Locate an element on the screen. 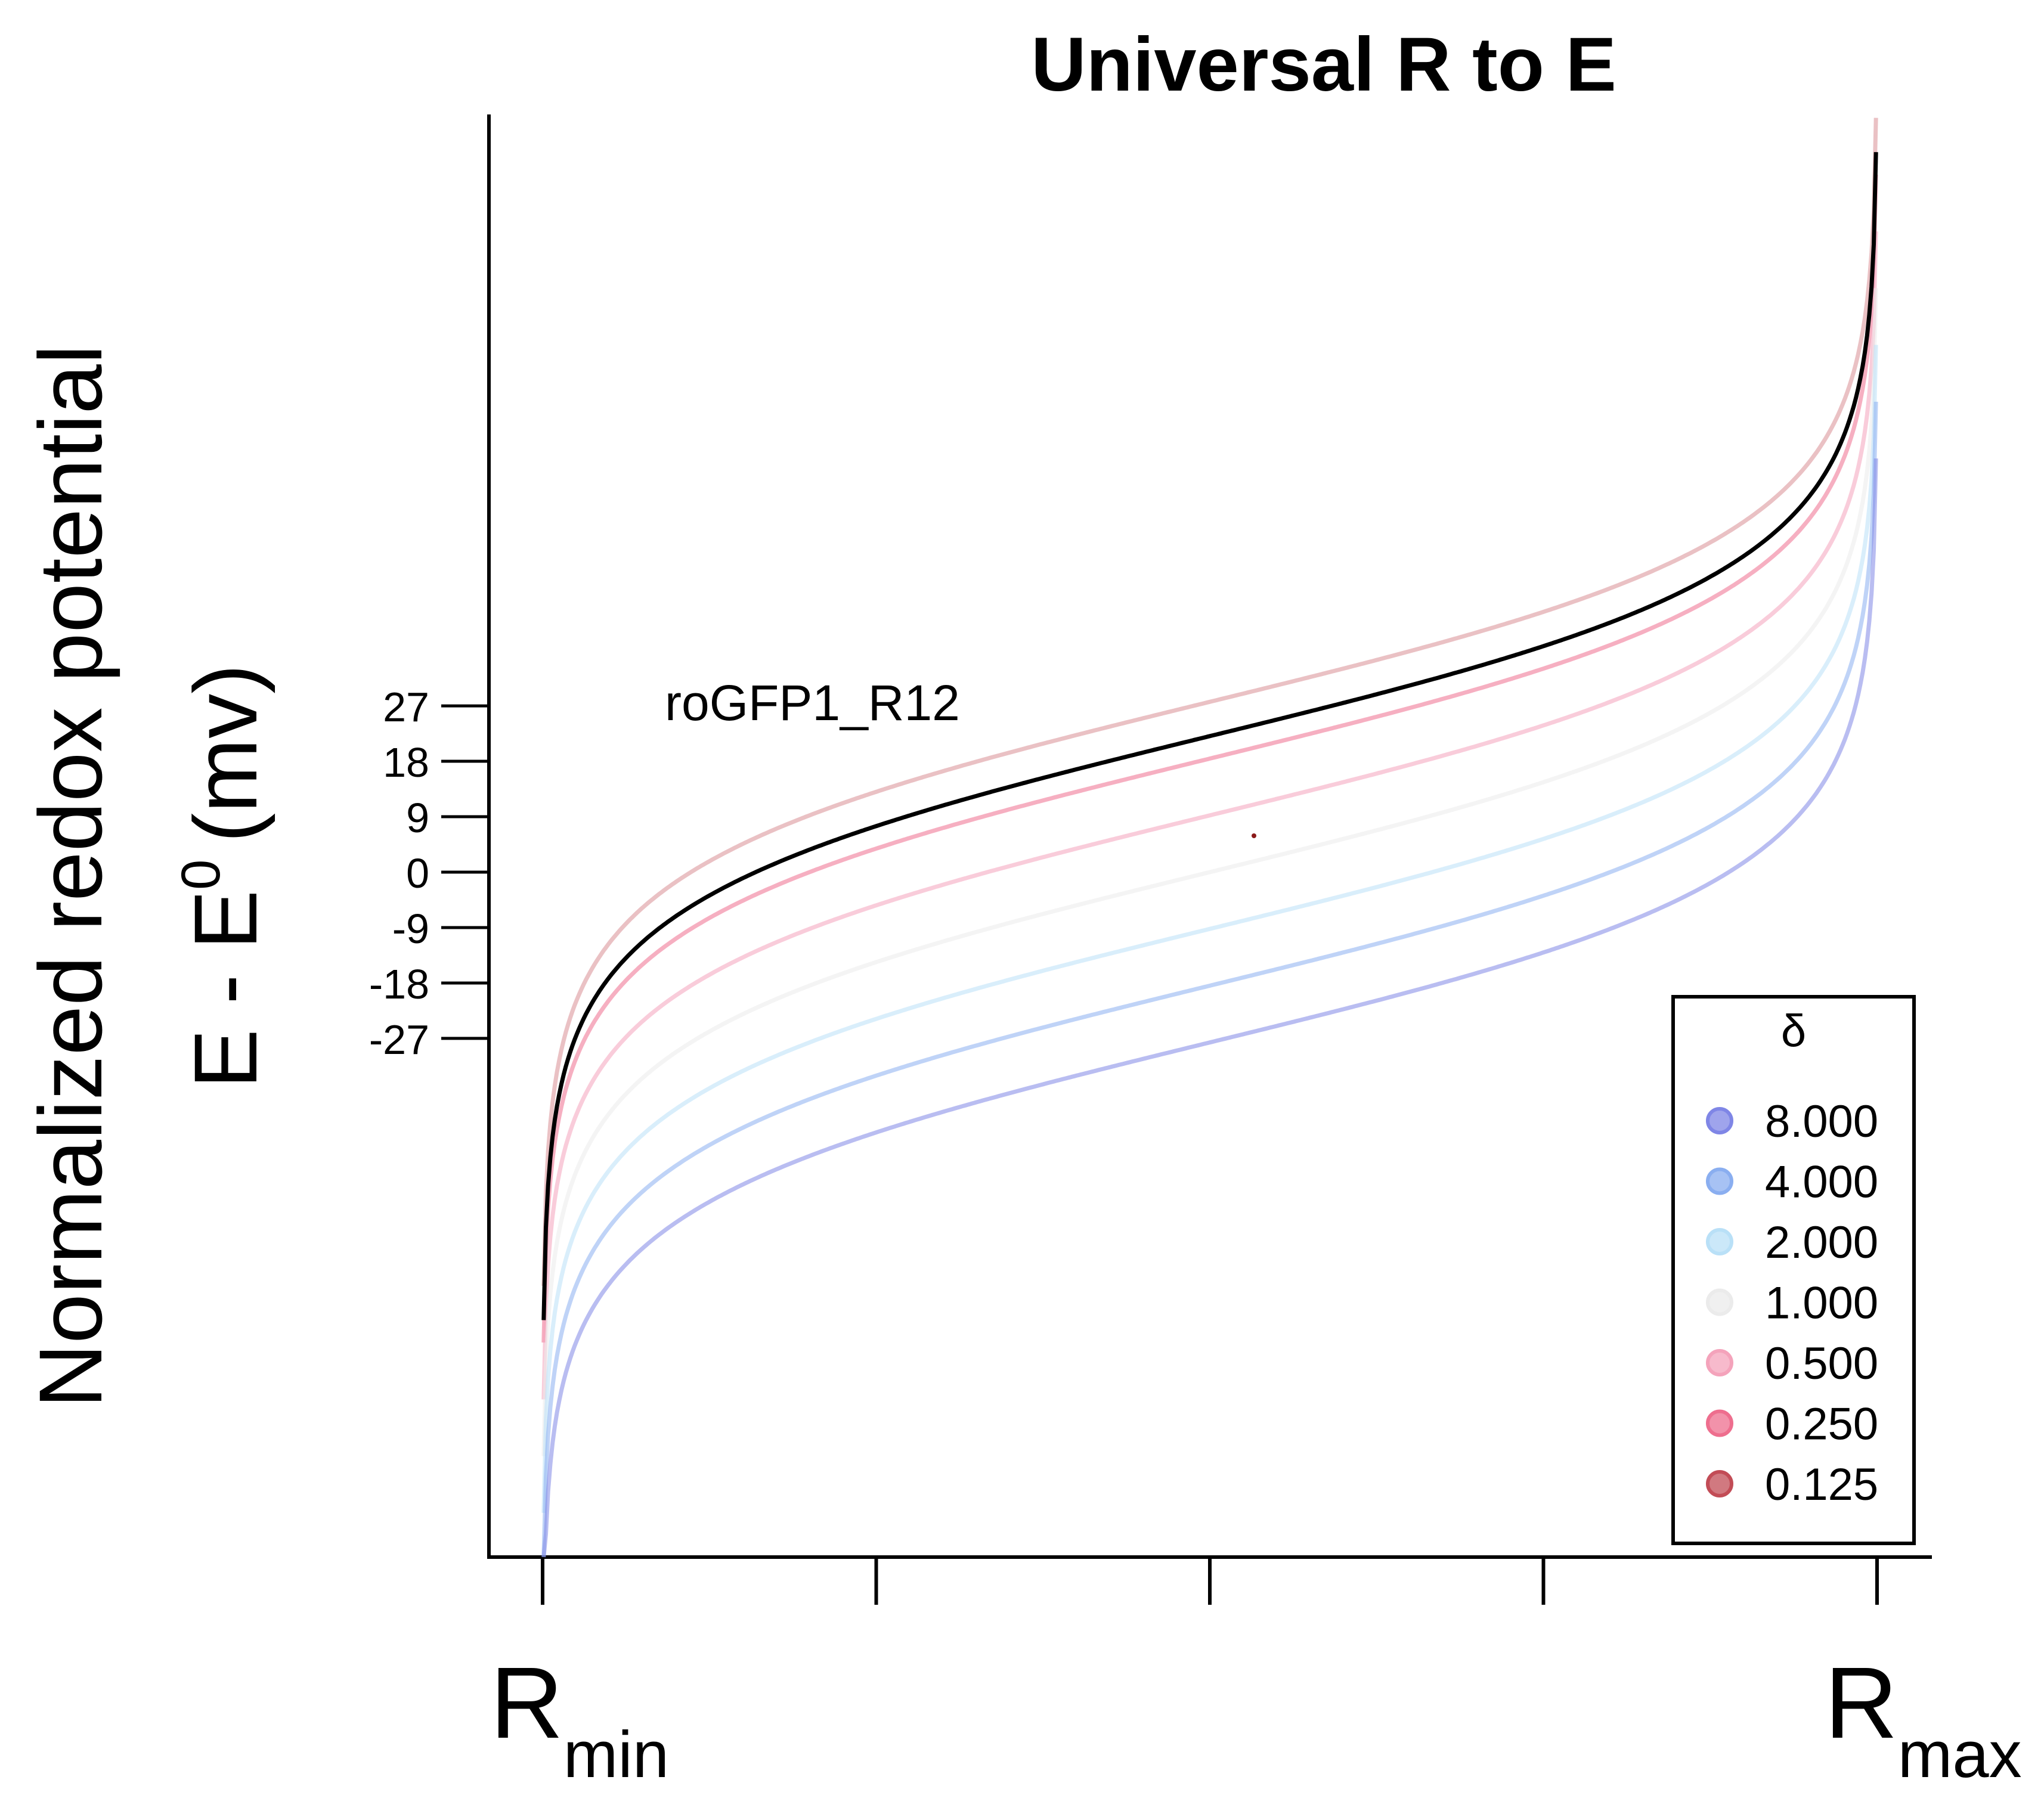 The width and height of the screenshot is (2044, 1817). x-tick-label-rmax-main: R is located at coordinates (1862, 1703).